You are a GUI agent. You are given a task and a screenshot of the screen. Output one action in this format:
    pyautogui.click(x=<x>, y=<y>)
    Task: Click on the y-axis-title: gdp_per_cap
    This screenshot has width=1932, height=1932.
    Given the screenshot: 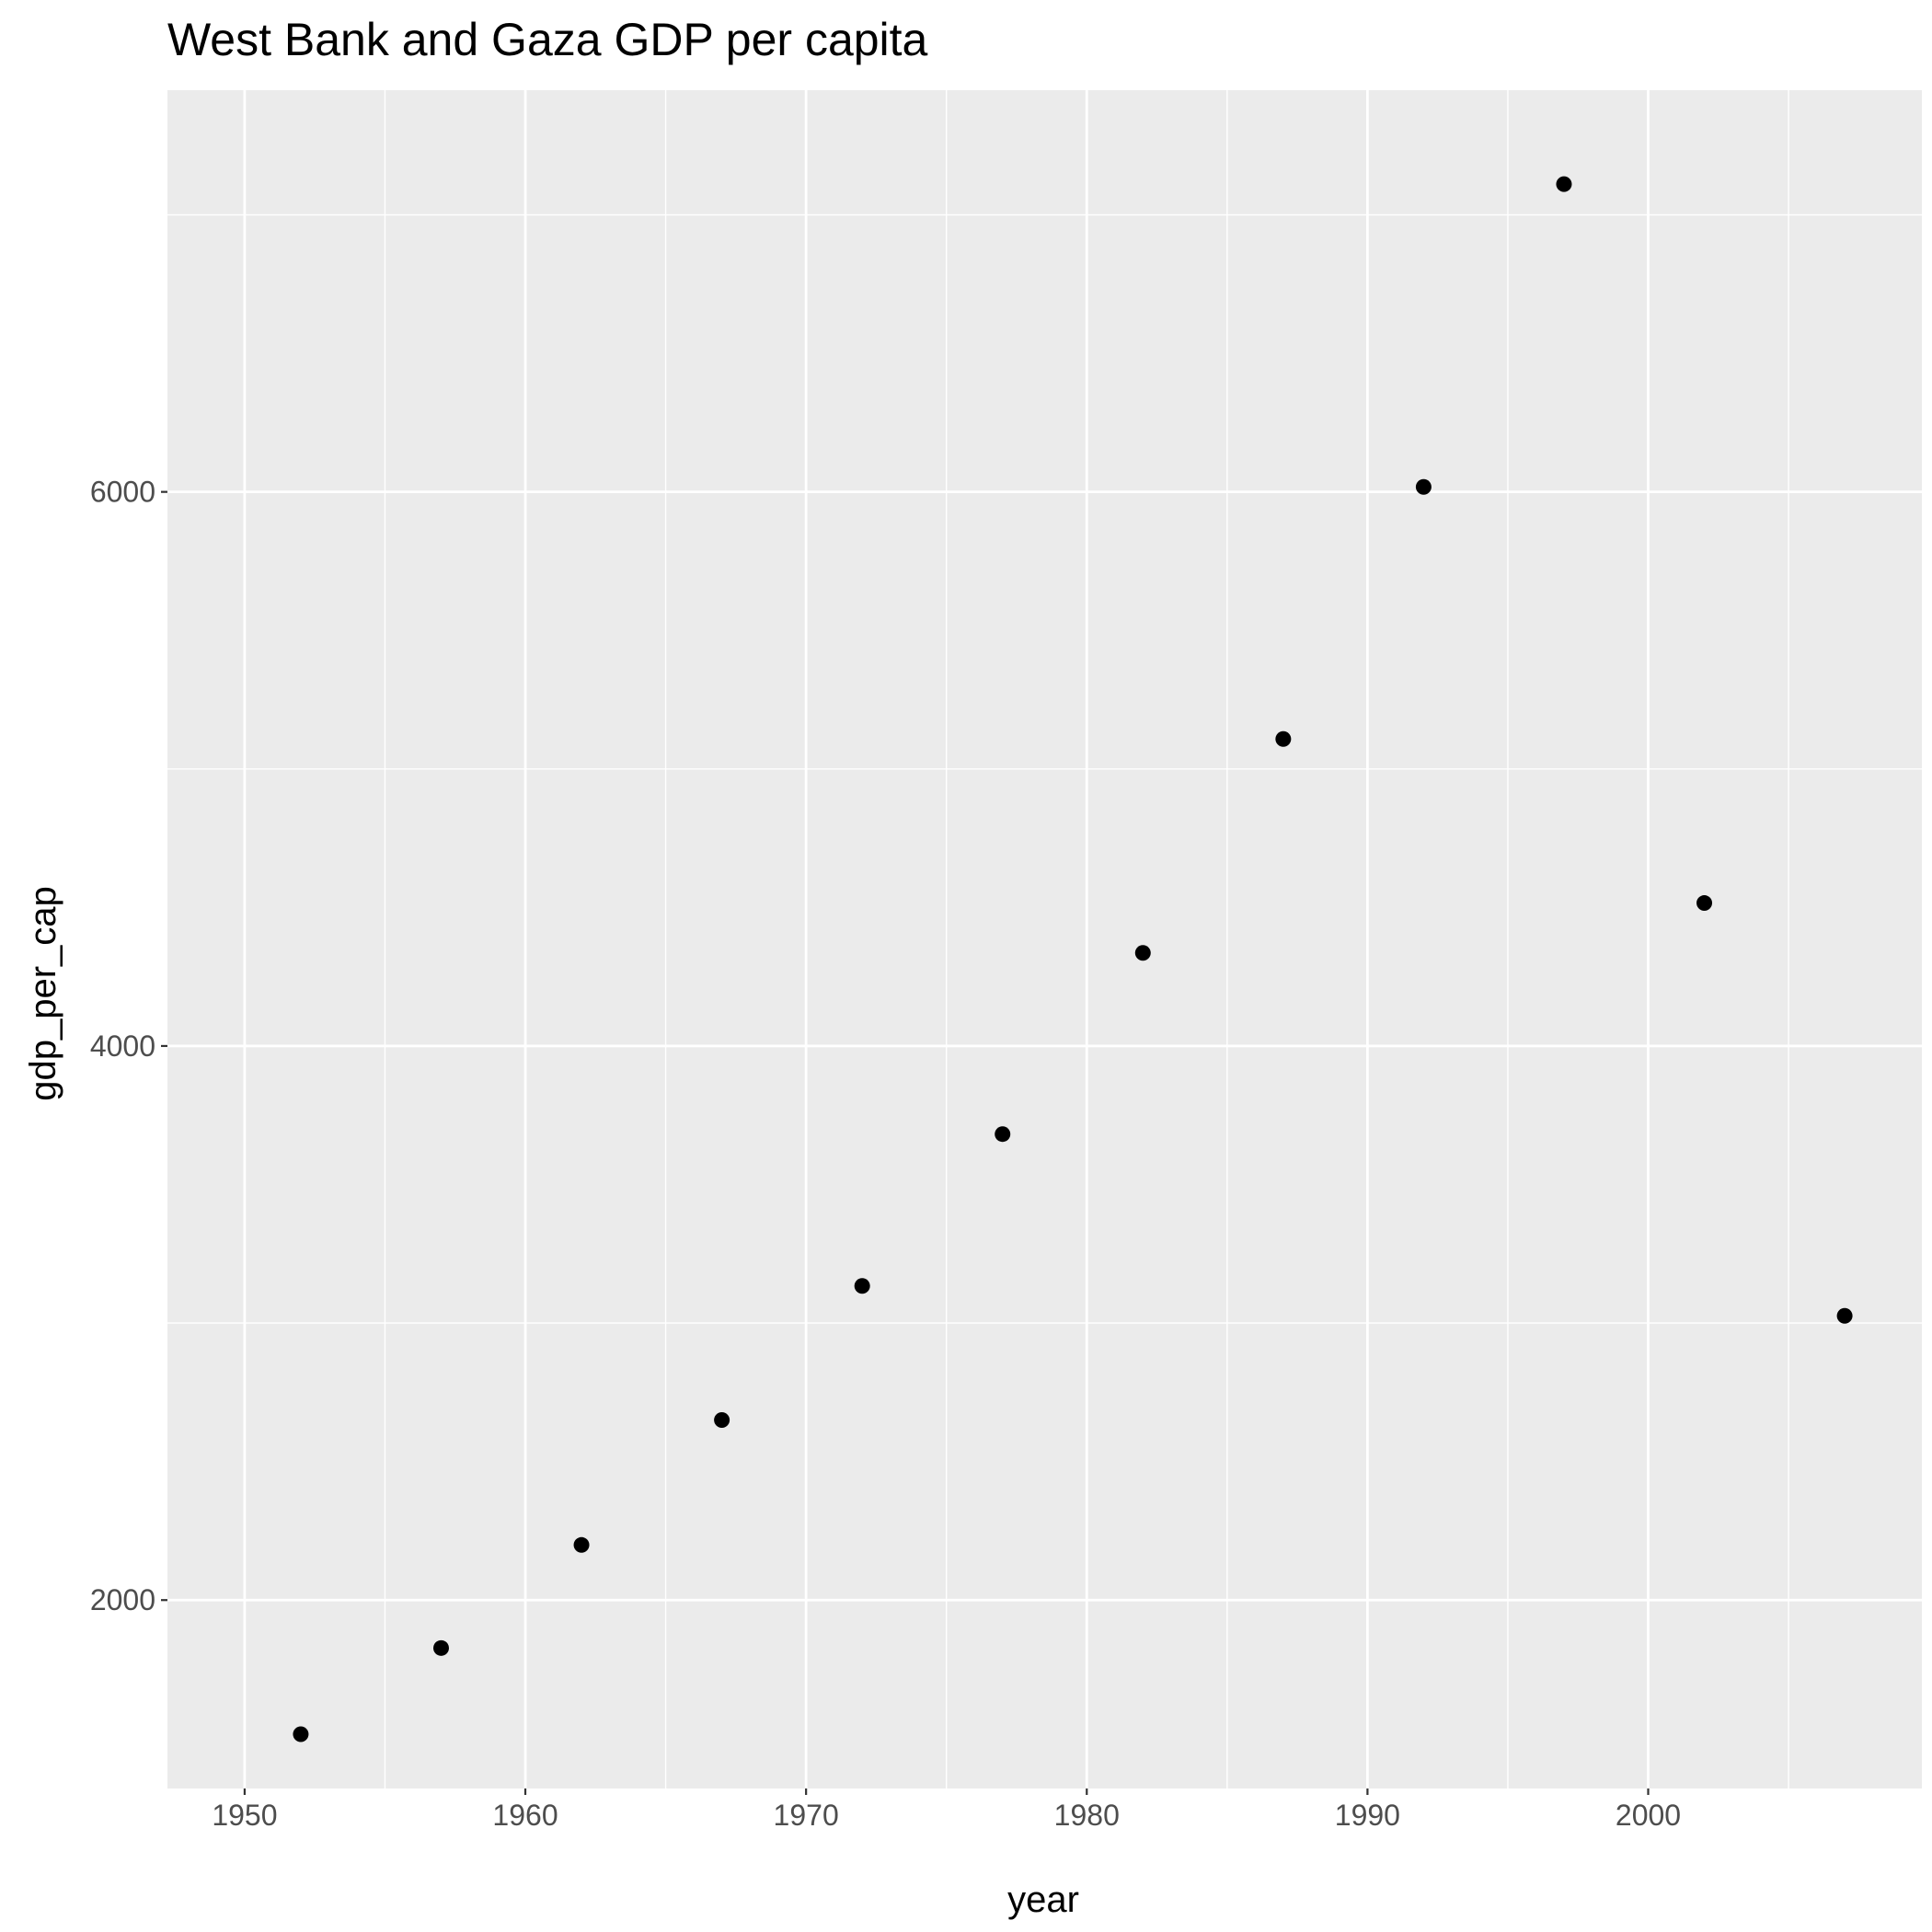 What is the action you would take?
    pyautogui.click(x=43, y=993)
    